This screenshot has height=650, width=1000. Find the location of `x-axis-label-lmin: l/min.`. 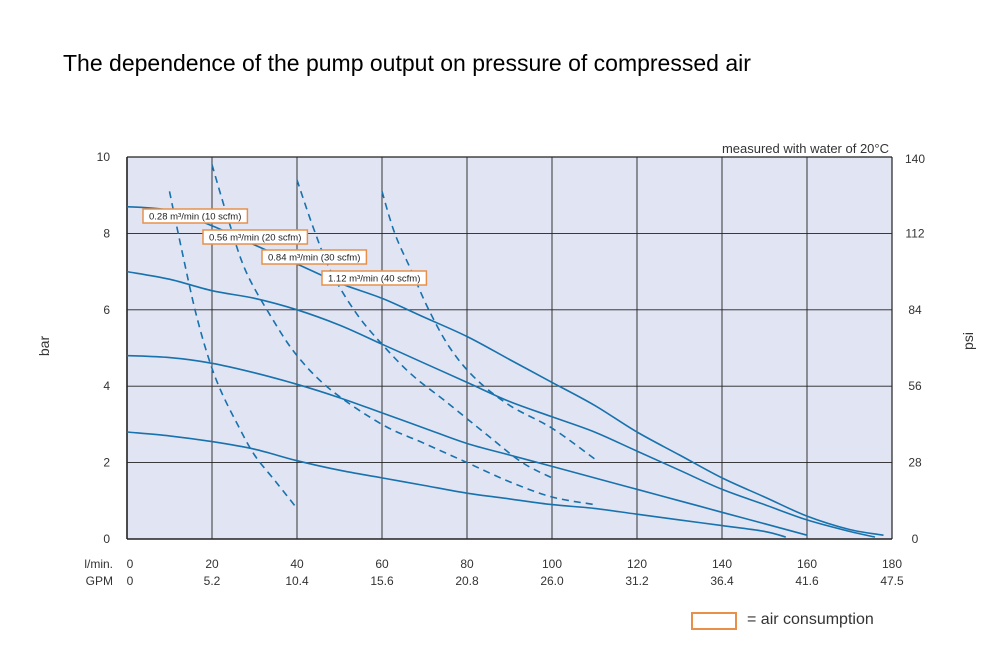

x-axis-label-lmin: l/min. is located at coordinates (98, 564).